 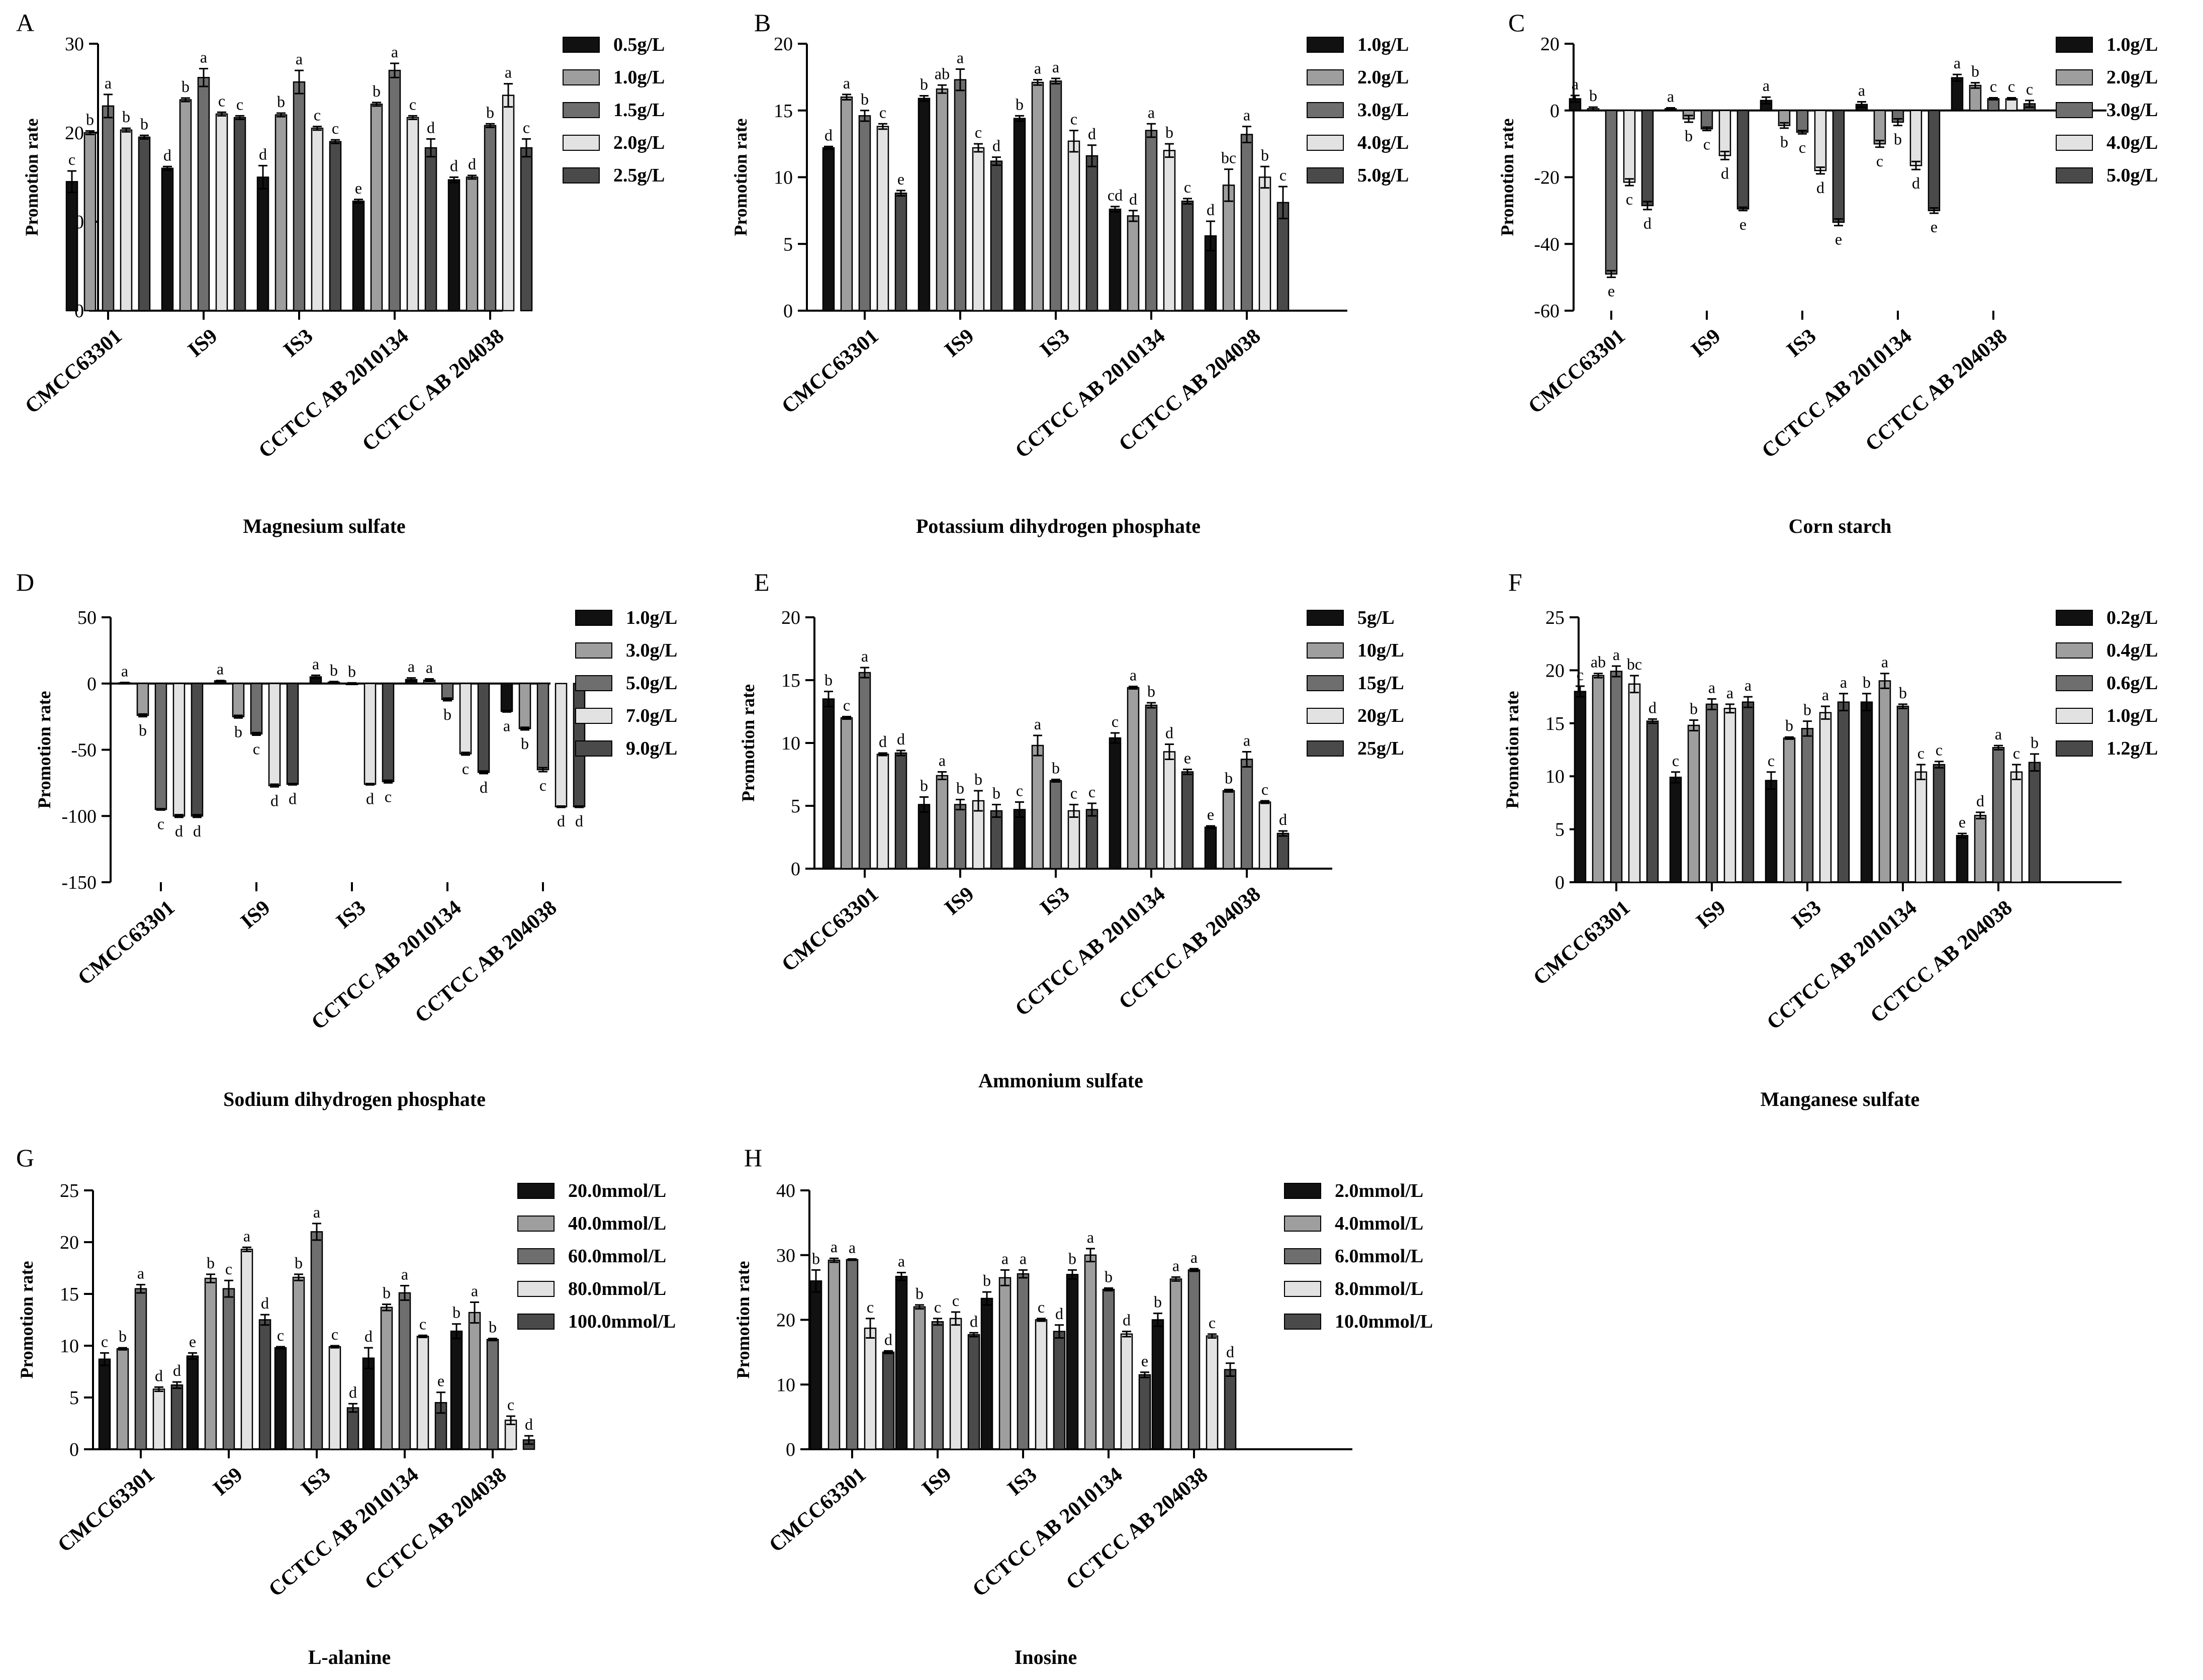 What do you see at coordinates (817, 1510) in the screenshot?
I see `category-label: CMCC63301` at bounding box center [817, 1510].